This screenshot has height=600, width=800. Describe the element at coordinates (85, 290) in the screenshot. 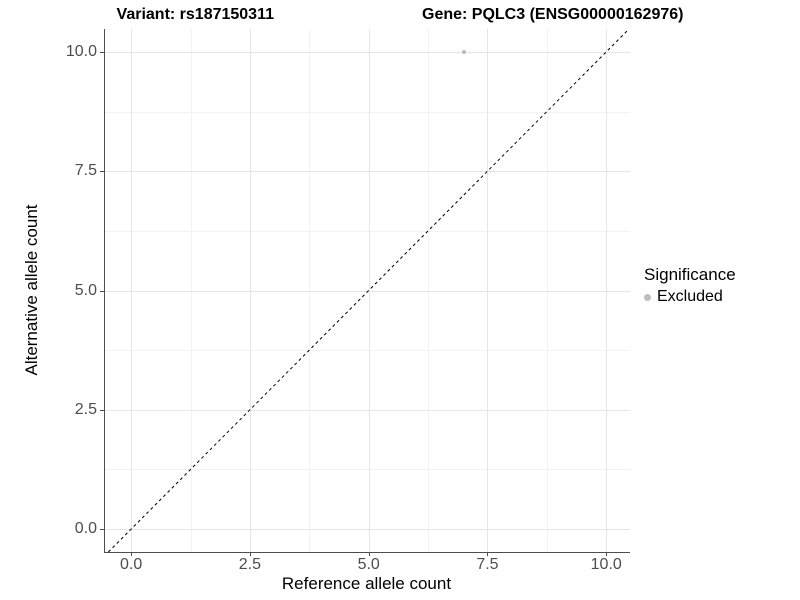

I see `y-tick-label: 5.0` at that location.